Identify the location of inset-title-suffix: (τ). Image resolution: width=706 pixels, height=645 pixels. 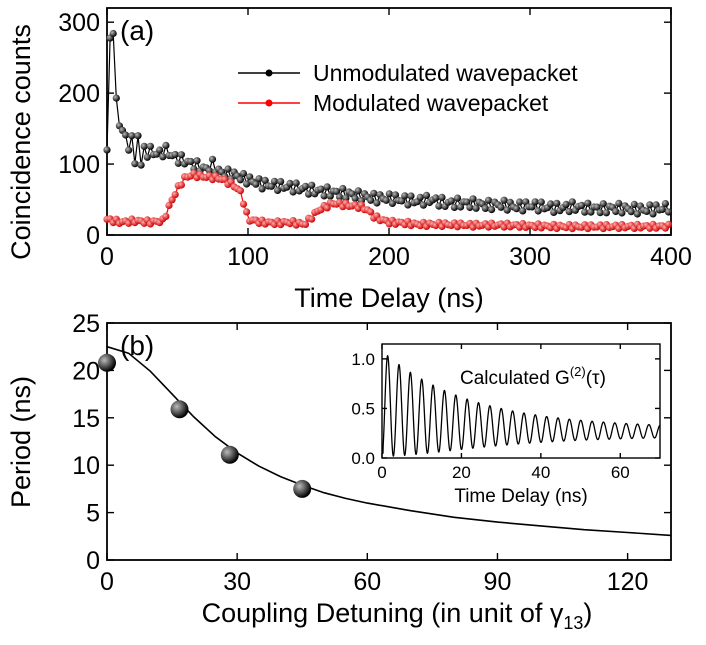
(596, 378).